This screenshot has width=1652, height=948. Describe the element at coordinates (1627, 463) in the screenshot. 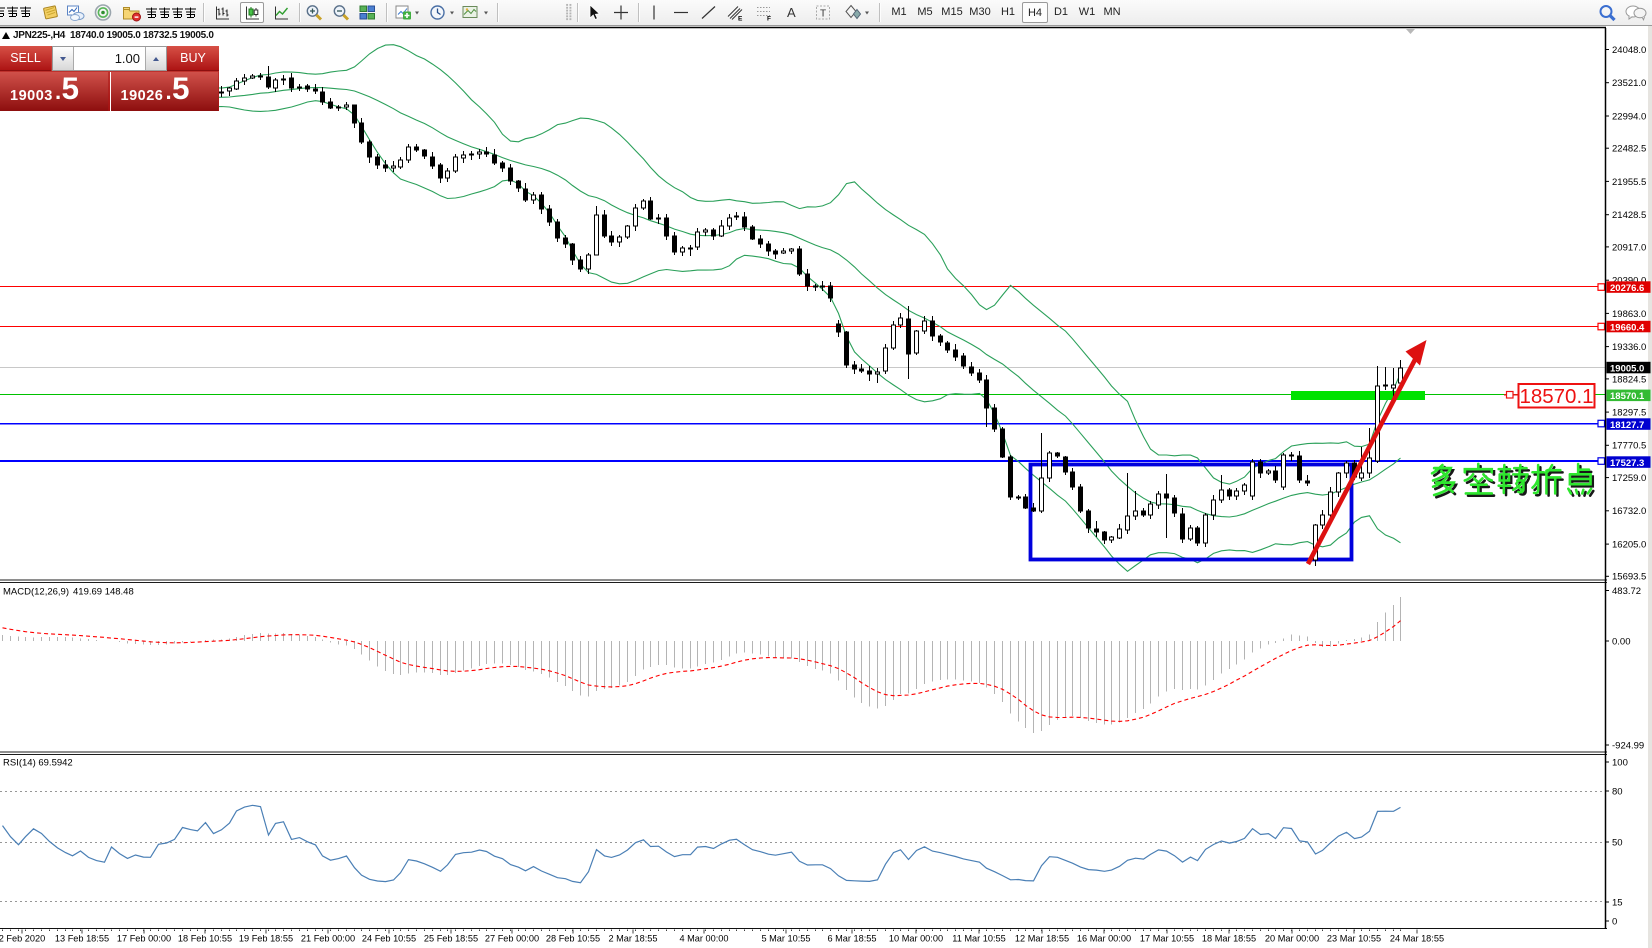

I see `svg-text: 17527.3` at that location.